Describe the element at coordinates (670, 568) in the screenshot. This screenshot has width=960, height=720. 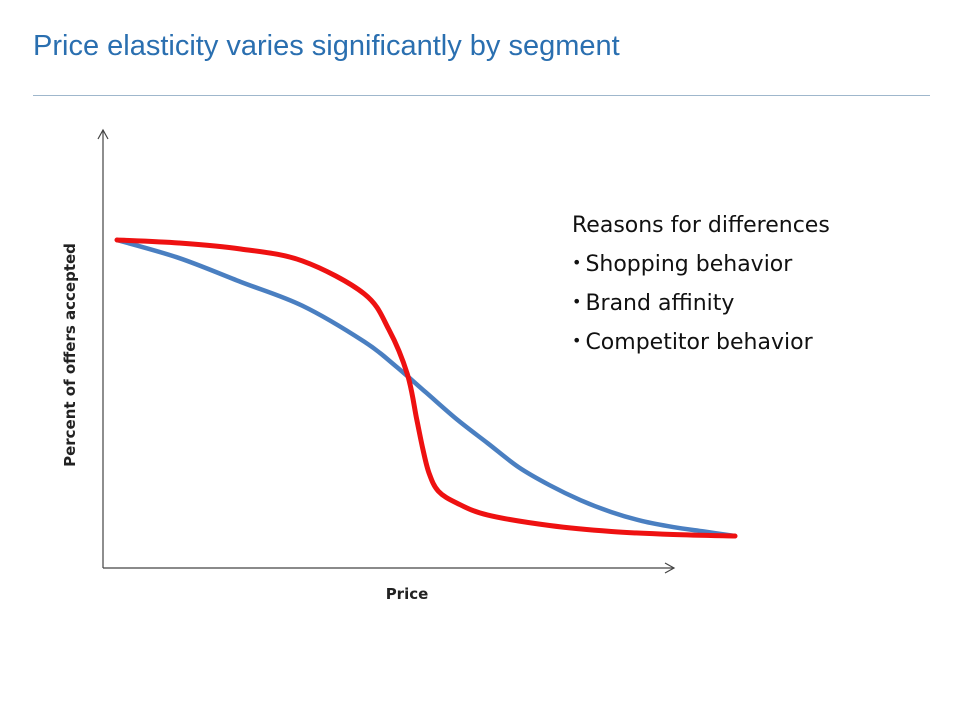
I see `x-axis-arrowhead` at that location.